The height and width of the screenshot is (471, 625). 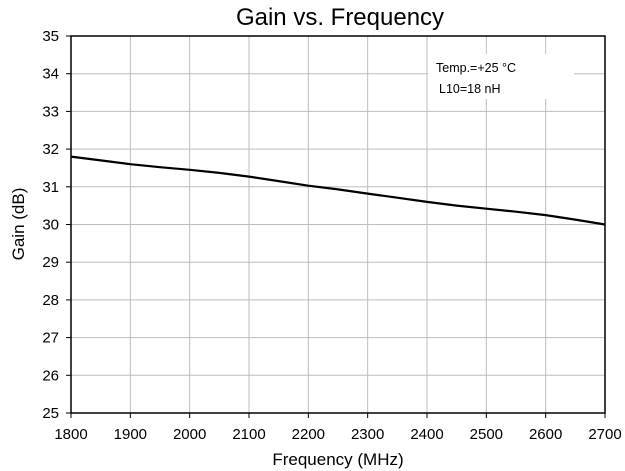 What do you see at coordinates (604, 434) in the screenshot?
I see `x-tick-label: 2700` at bounding box center [604, 434].